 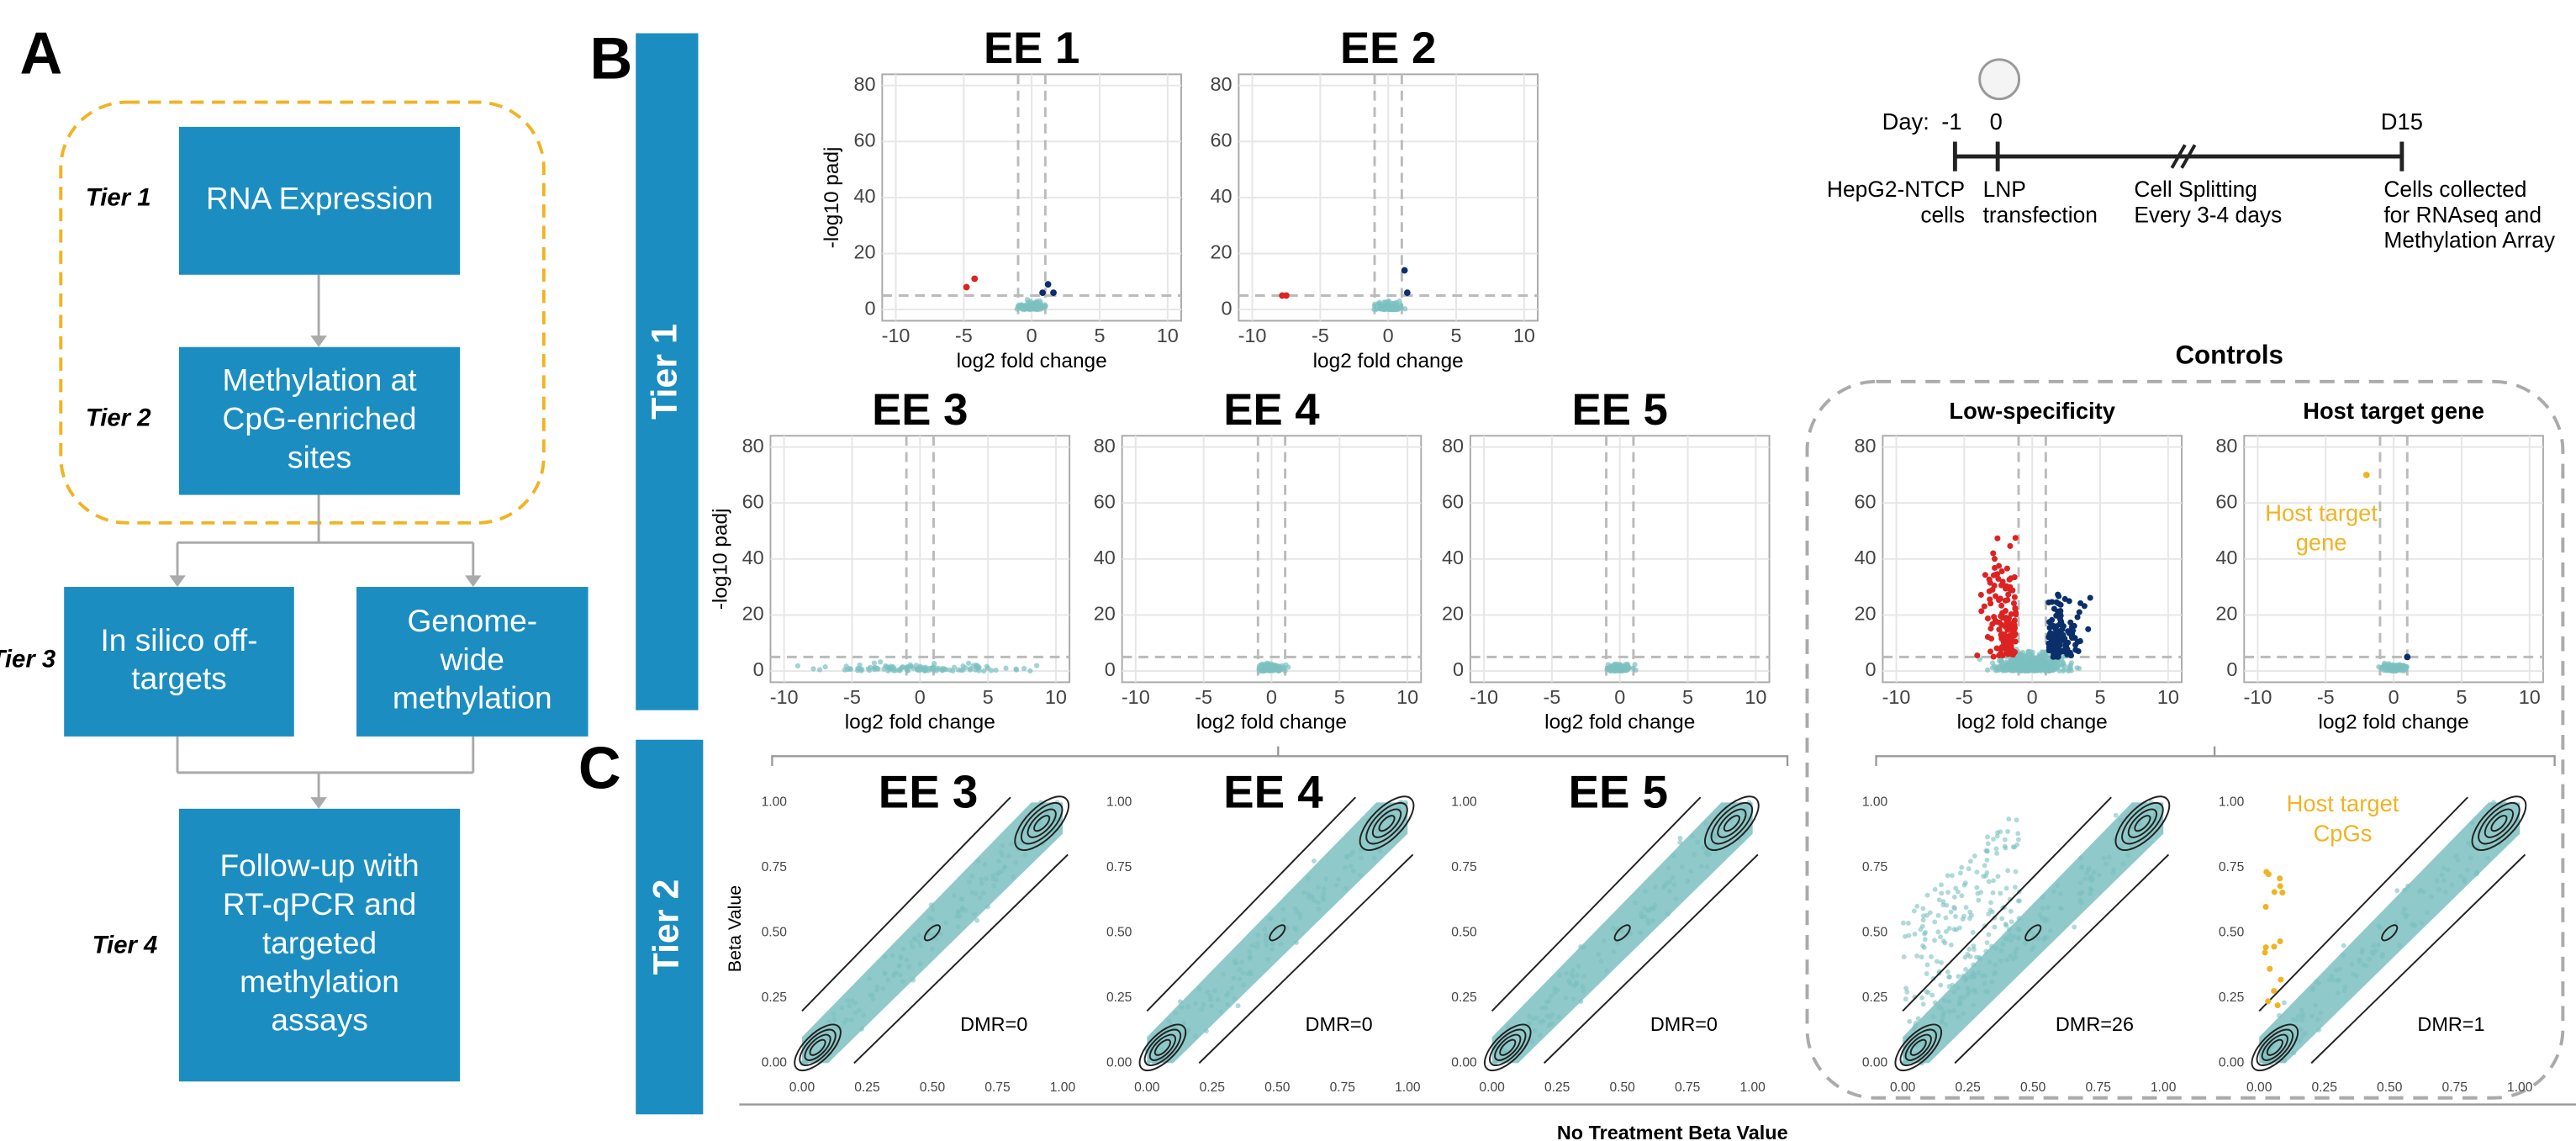 What do you see at coordinates (2040, 214) in the screenshot?
I see `timeline-event: transfection` at bounding box center [2040, 214].